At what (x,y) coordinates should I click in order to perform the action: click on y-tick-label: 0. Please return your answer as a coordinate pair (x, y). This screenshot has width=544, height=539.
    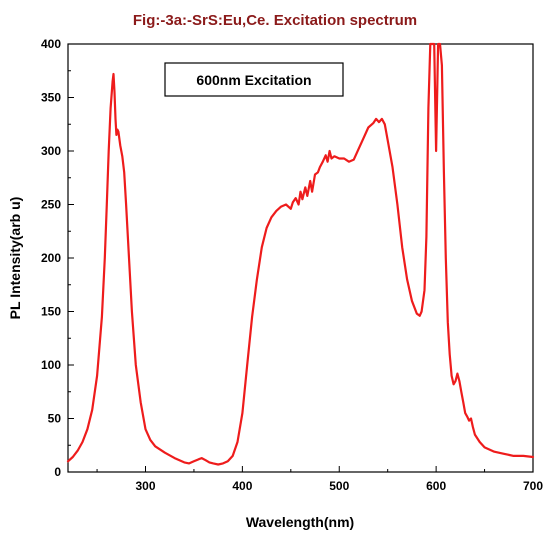
    Looking at the image, I should click on (57, 472).